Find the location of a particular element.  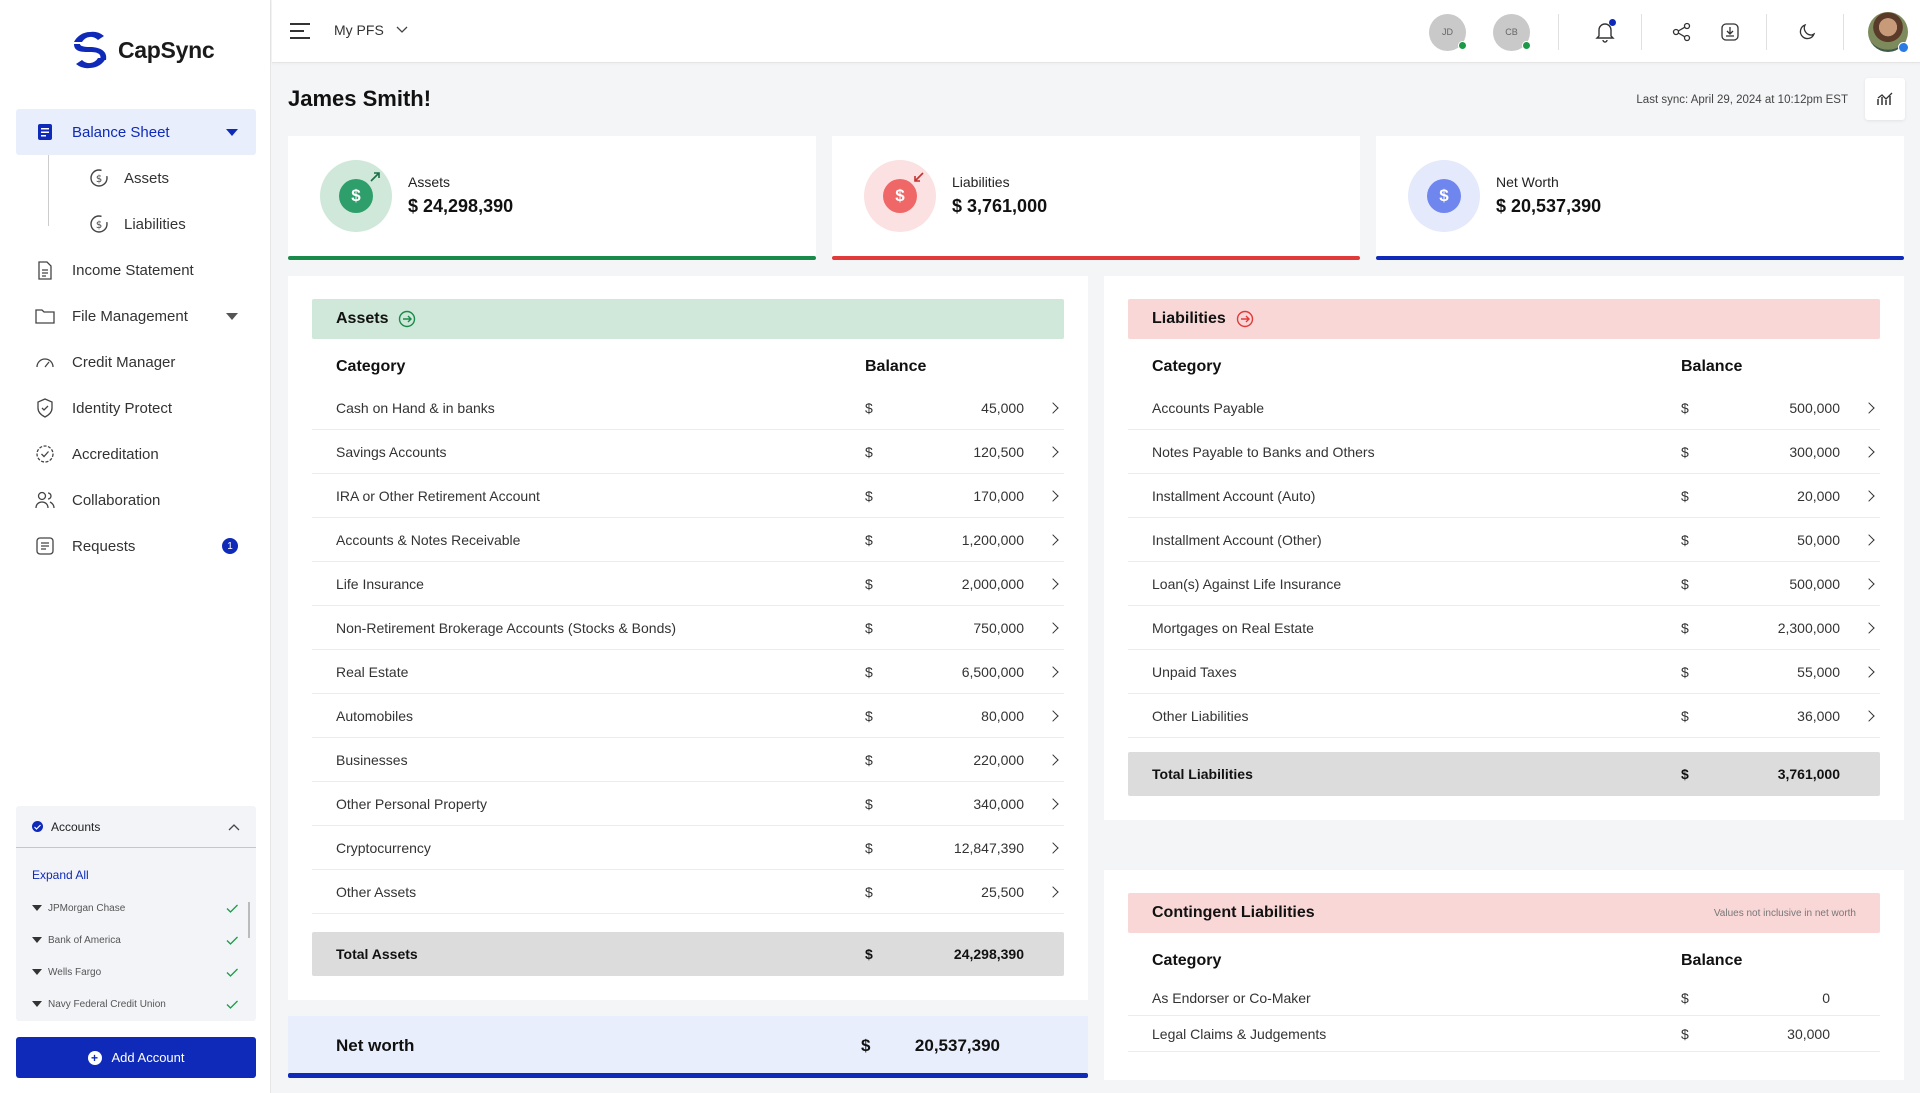

row-amount: 55,000 is located at coordinates (1818, 671).